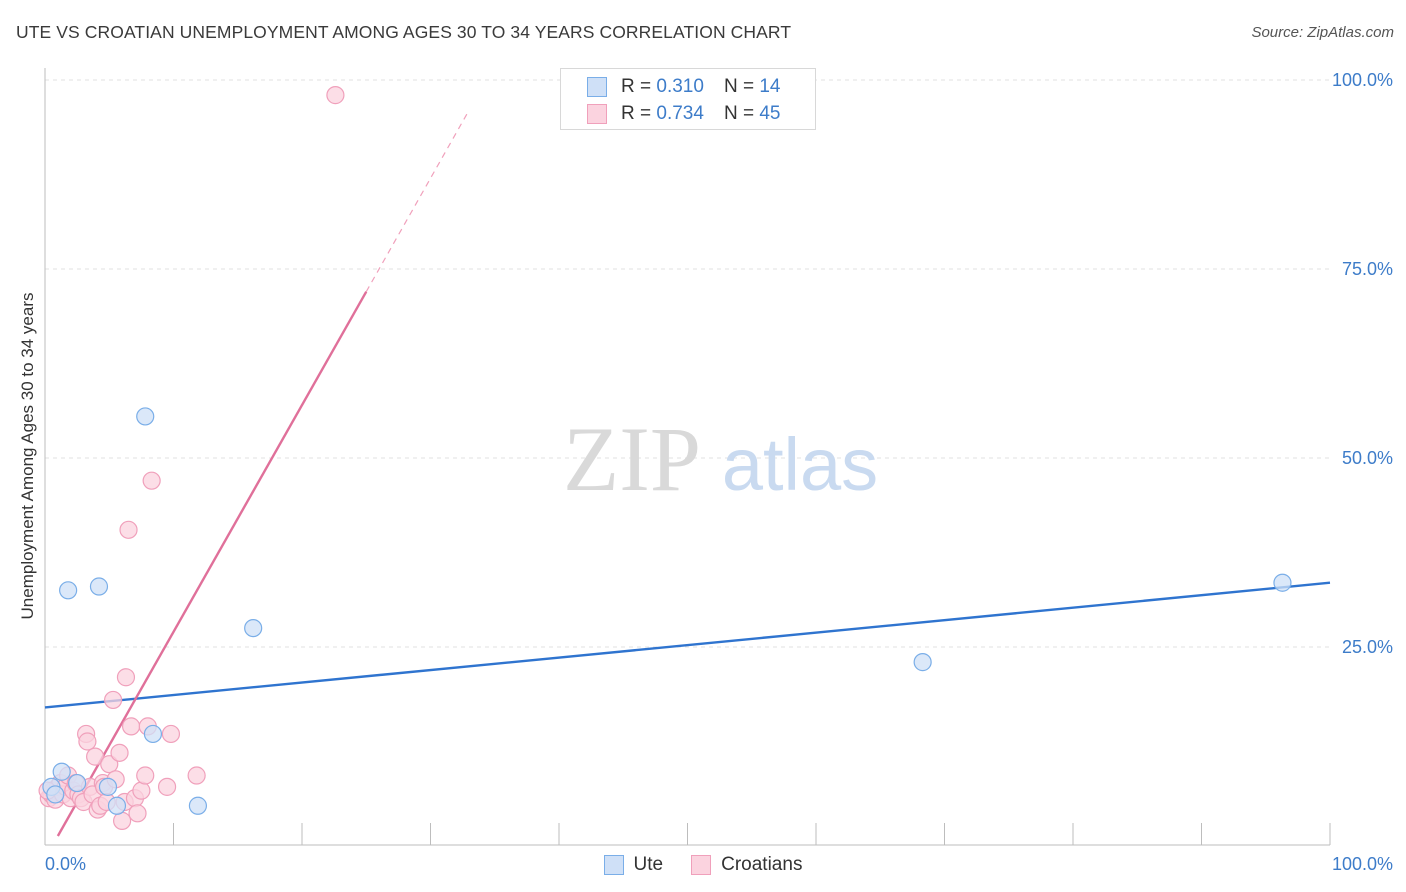  I want to click on legend-n-value: 14, so click(770, 86).